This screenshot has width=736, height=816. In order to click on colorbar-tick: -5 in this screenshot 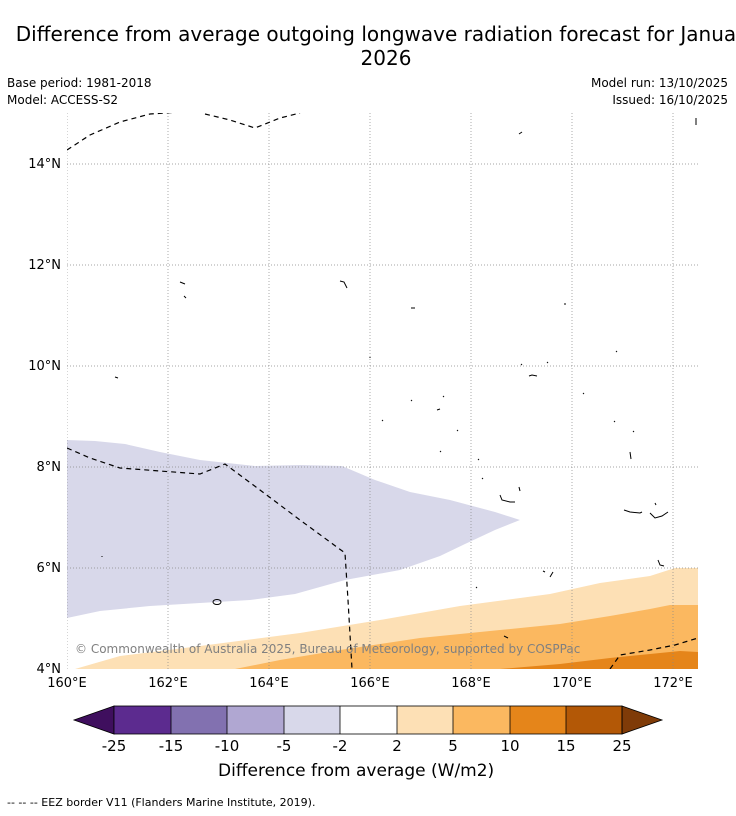, I will do `click(284, 746)`.